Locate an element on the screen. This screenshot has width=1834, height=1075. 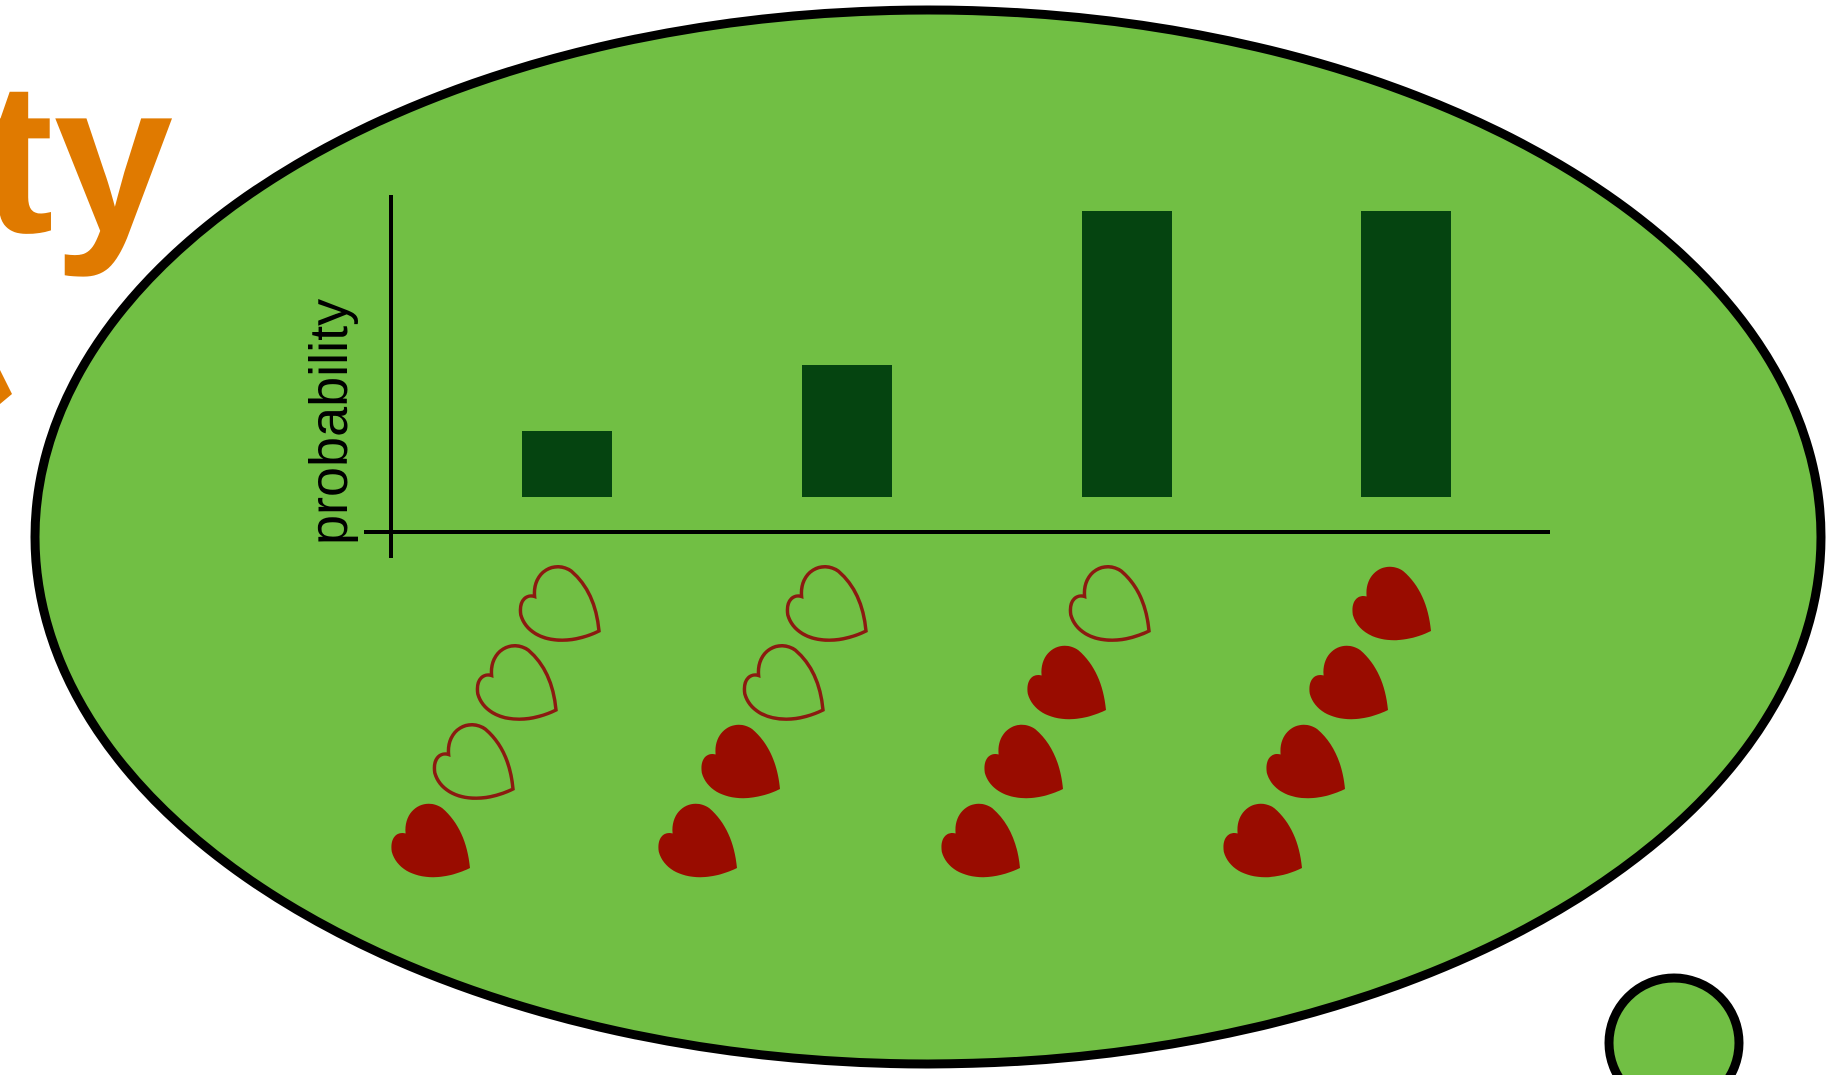
y-axis-label: probability is located at coordinates (329, 422).